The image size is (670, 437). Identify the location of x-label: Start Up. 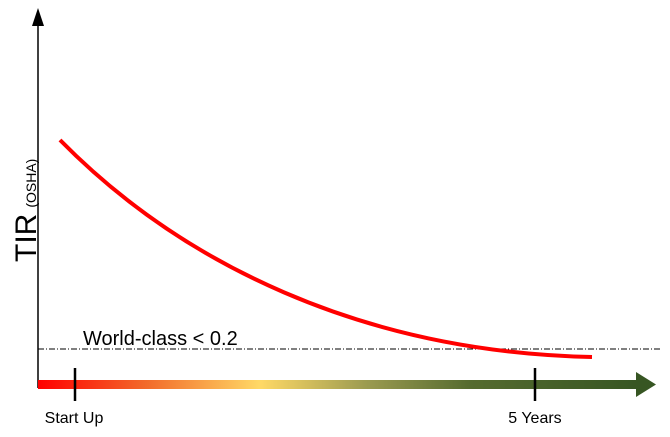
(74, 418).